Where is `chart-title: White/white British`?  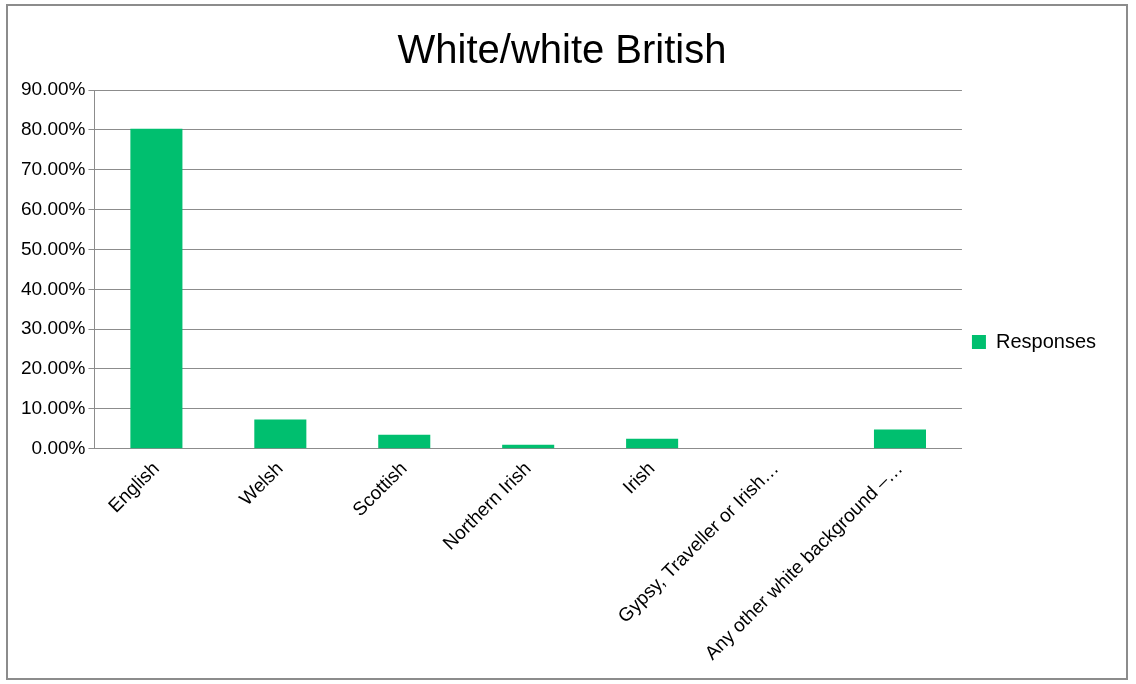 chart-title: White/white British is located at coordinates (562, 49).